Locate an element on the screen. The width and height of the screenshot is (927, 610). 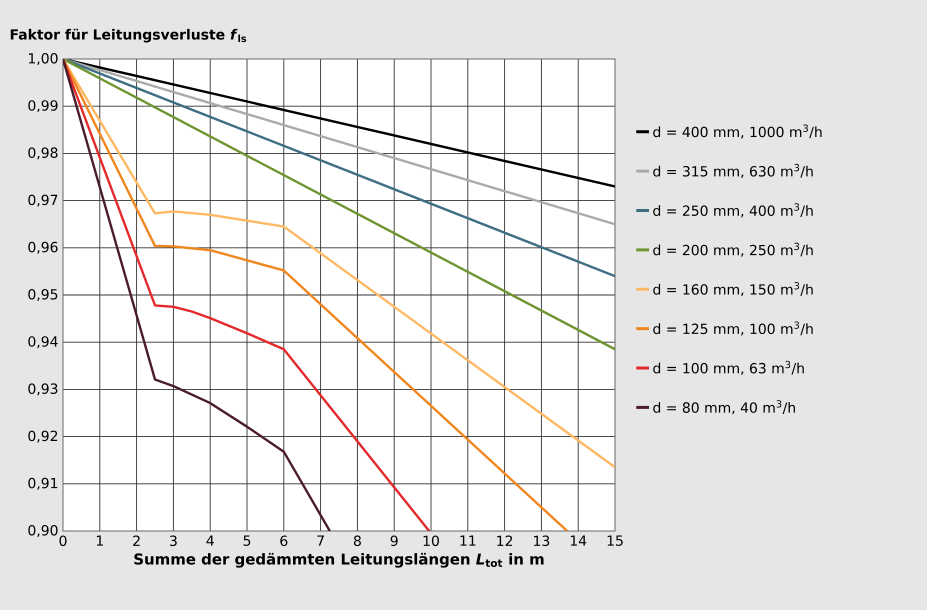
x-tick-label: 15 is located at coordinates (615, 541).